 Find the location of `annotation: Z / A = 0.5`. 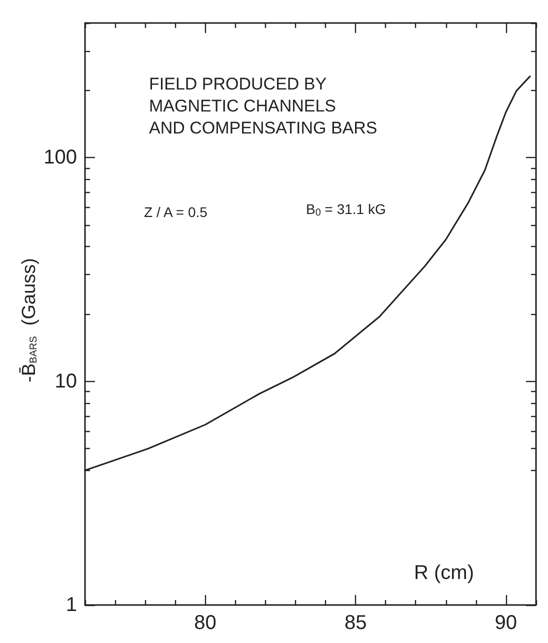

annotation: Z / A = 0.5 is located at coordinates (176, 212).